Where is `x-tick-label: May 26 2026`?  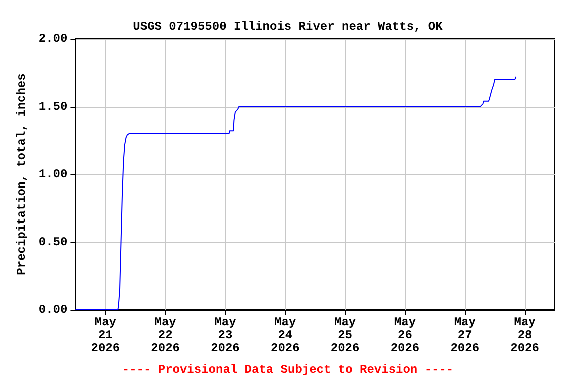
x-tick-label: May 26 2026 is located at coordinates (405, 336).